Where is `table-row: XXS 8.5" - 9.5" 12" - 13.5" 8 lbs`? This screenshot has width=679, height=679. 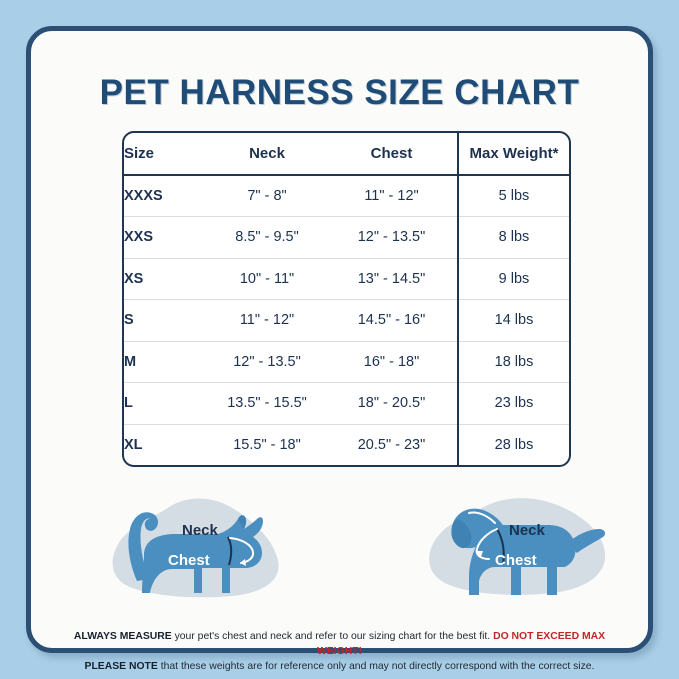
table-row: XXS 8.5" - 9.5" 12" - 13.5" 8 lbs is located at coordinates (346, 237).